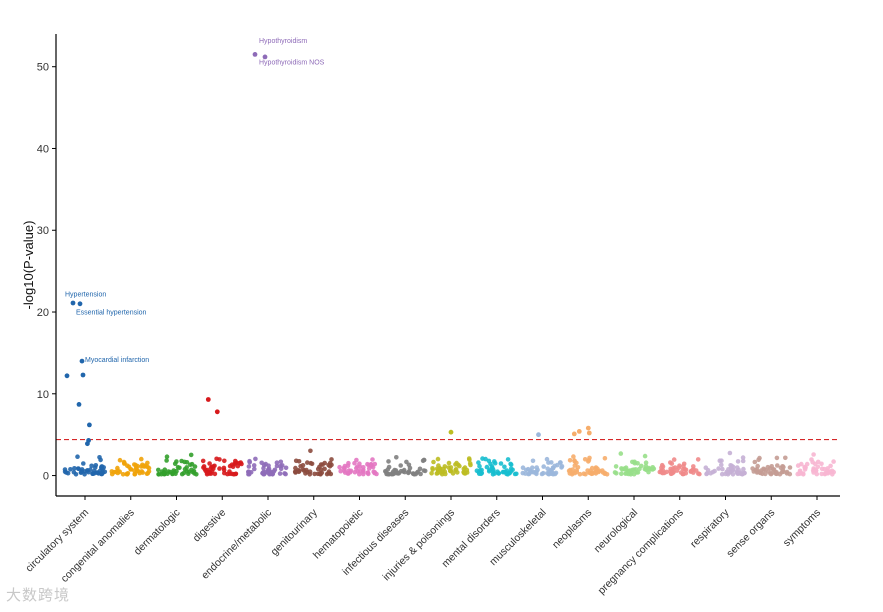  Describe the element at coordinates (210, 526) in the screenshot. I see `x-tick-label: digestive` at that location.